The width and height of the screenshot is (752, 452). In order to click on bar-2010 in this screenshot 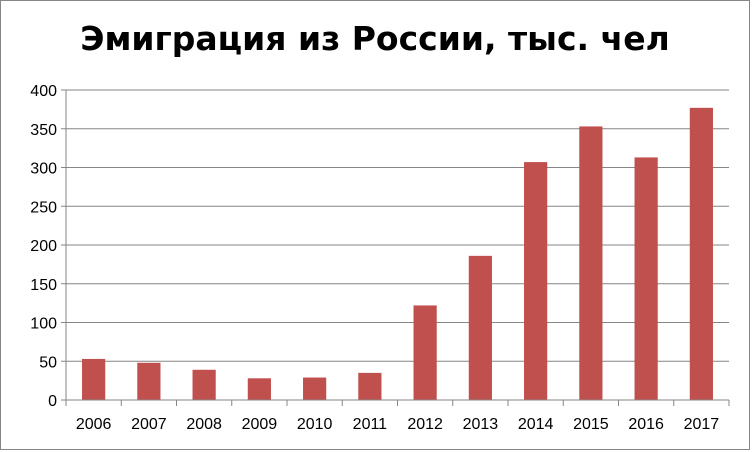, I will do `click(315, 388)`.